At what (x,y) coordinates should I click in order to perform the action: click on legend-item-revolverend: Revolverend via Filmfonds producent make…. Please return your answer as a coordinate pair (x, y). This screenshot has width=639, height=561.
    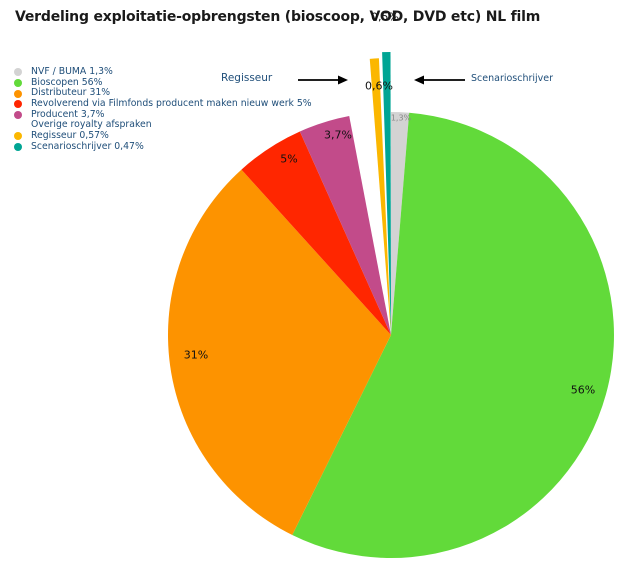
    Looking at the image, I should click on (163, 104).